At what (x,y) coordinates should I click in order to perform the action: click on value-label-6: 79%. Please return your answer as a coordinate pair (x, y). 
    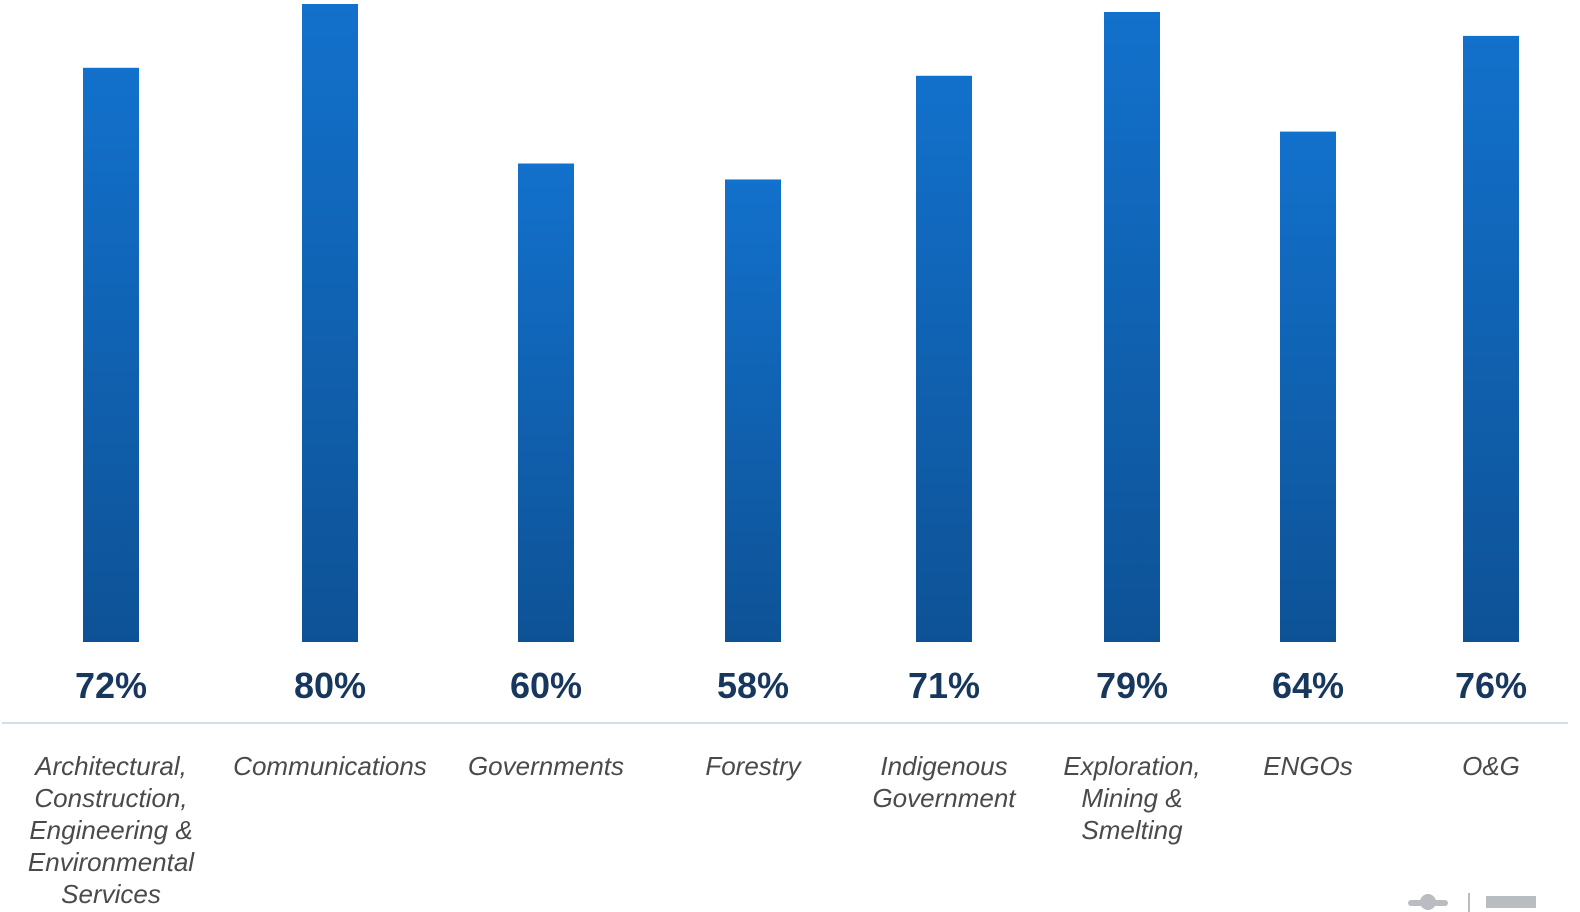
    Looking at the image, I should click on (1132, 685).